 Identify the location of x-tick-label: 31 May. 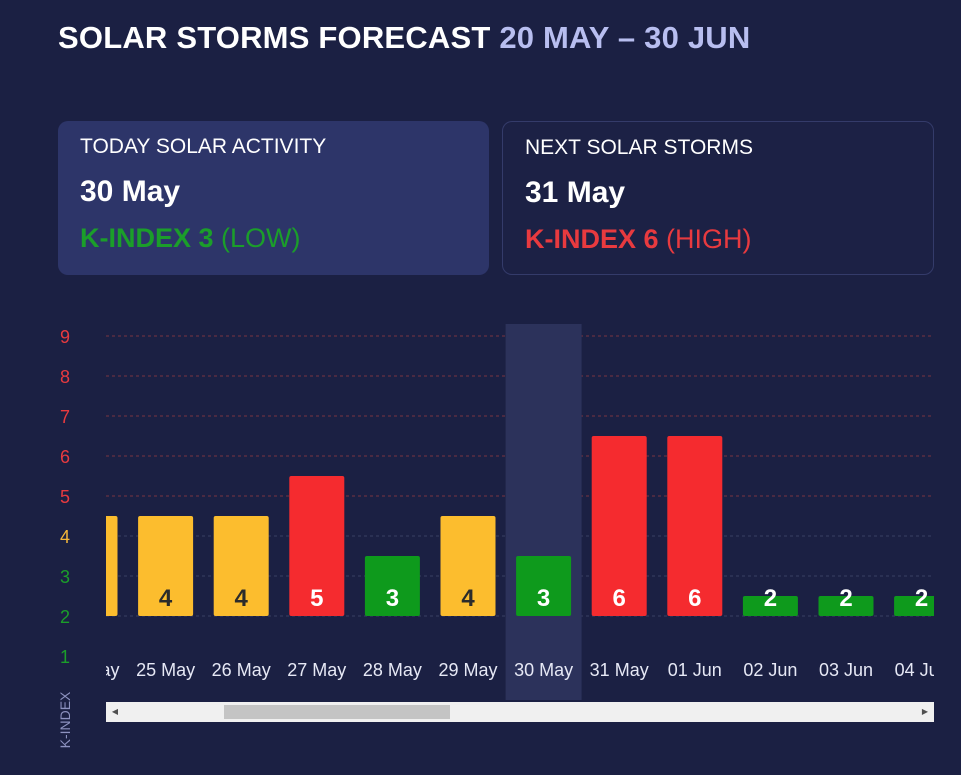
(619, 670).